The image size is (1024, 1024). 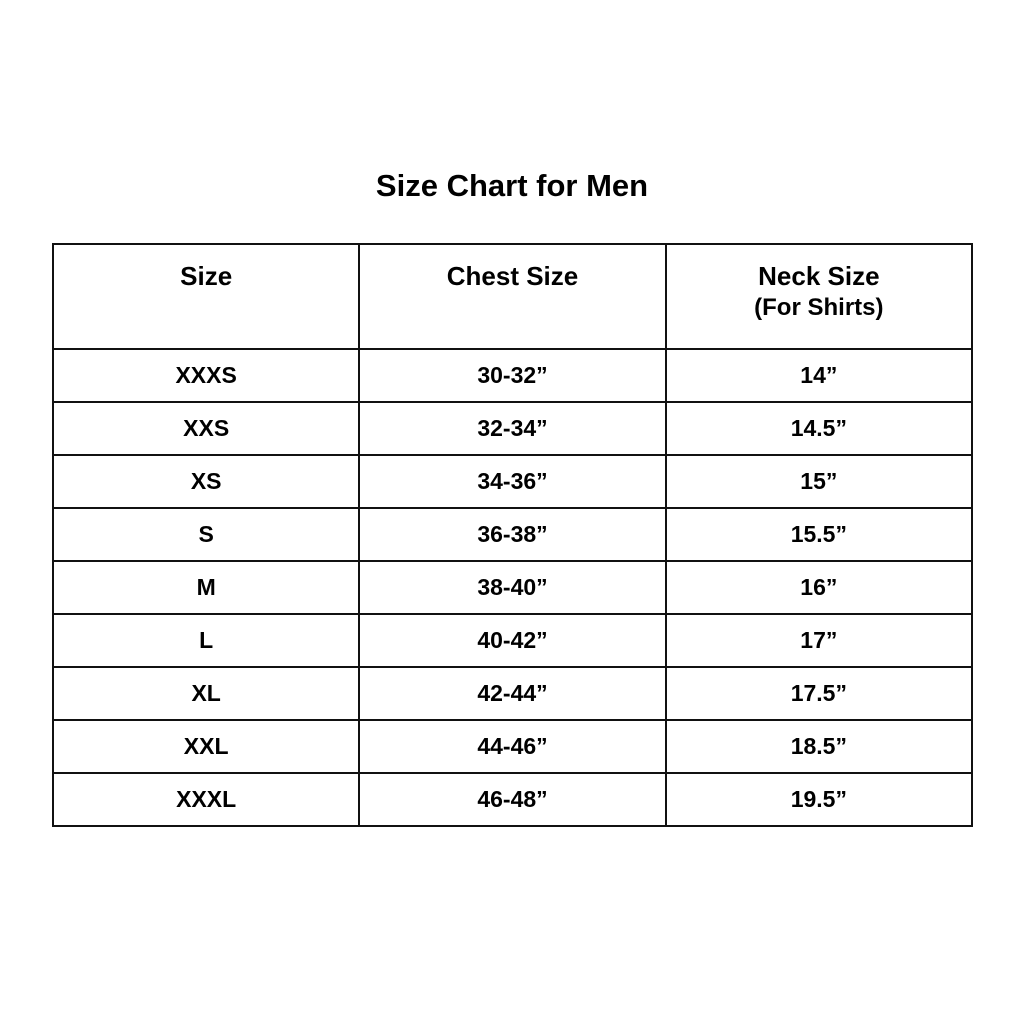 I want to click on neck-size-cell: 14”, so click(x=819, y=375).